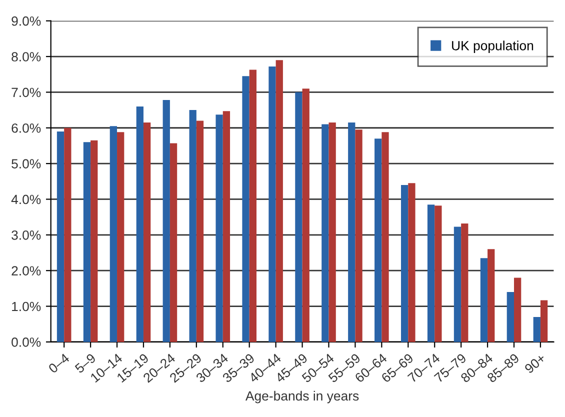 This screenshot has width=565, height=417. I want to click on y-tick-label: 0.0%, so click(26, 342).